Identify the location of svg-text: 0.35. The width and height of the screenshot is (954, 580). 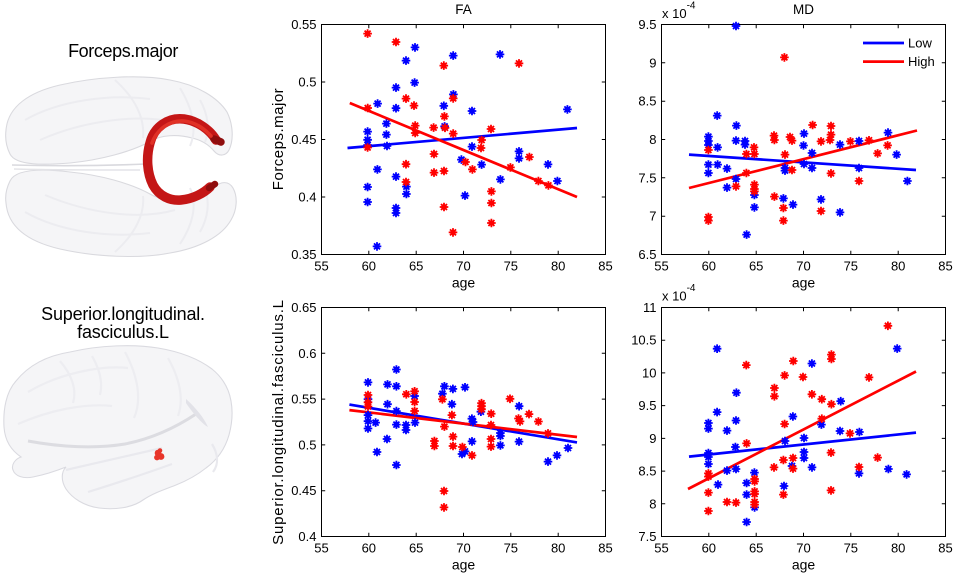
(303, 254).